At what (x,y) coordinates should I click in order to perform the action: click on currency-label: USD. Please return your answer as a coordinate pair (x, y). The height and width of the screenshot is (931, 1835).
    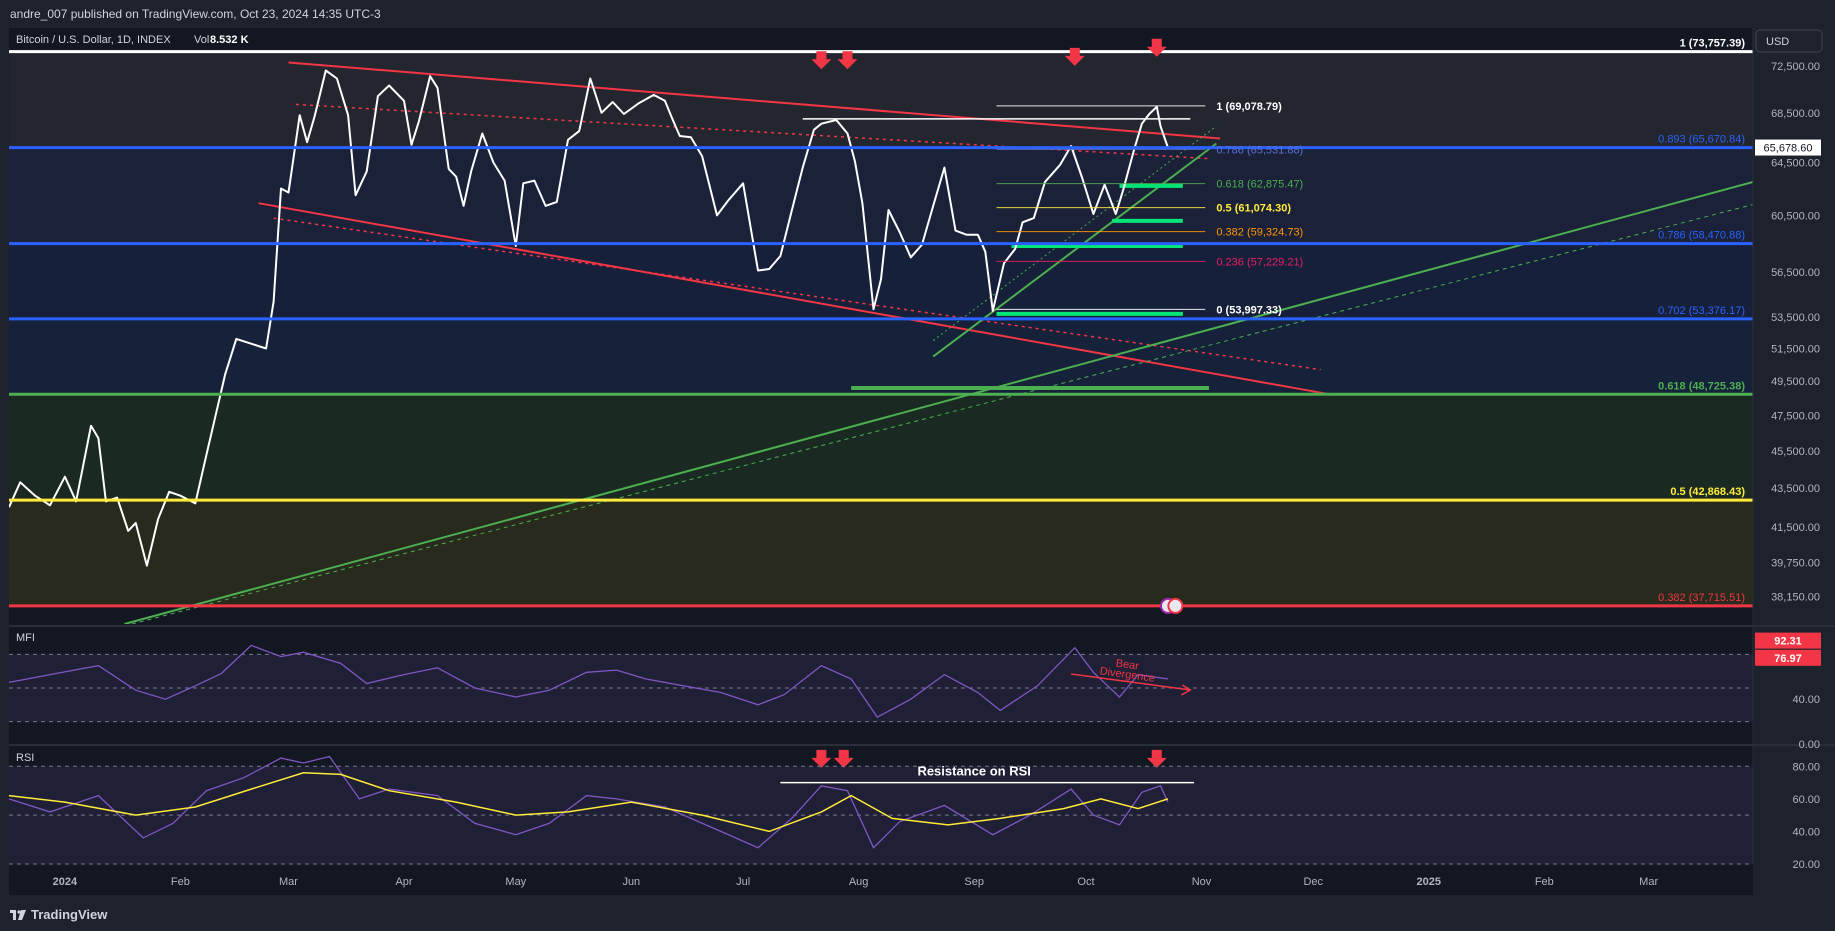
    Looking at the image, I should click on (1777, 42).